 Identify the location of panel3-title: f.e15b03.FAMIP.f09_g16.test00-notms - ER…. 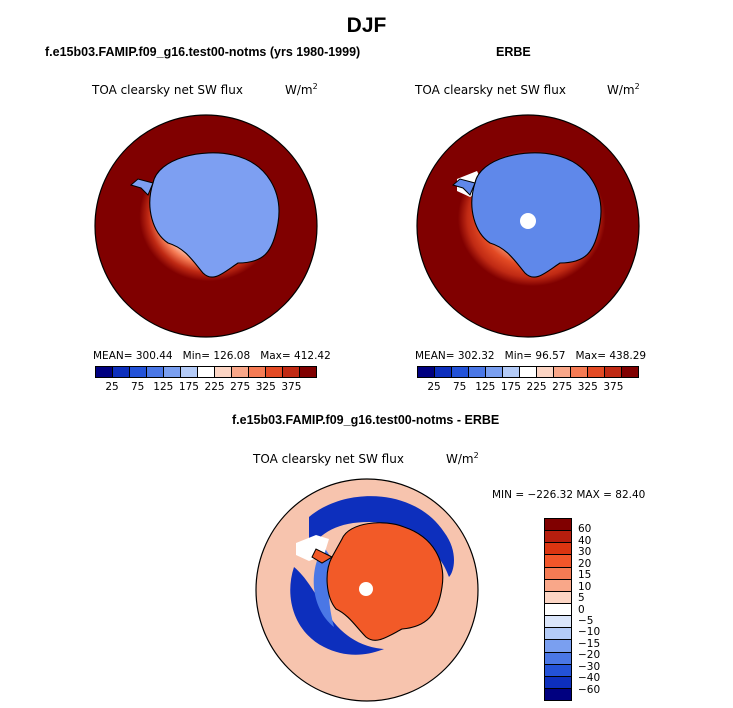
(366, 420).